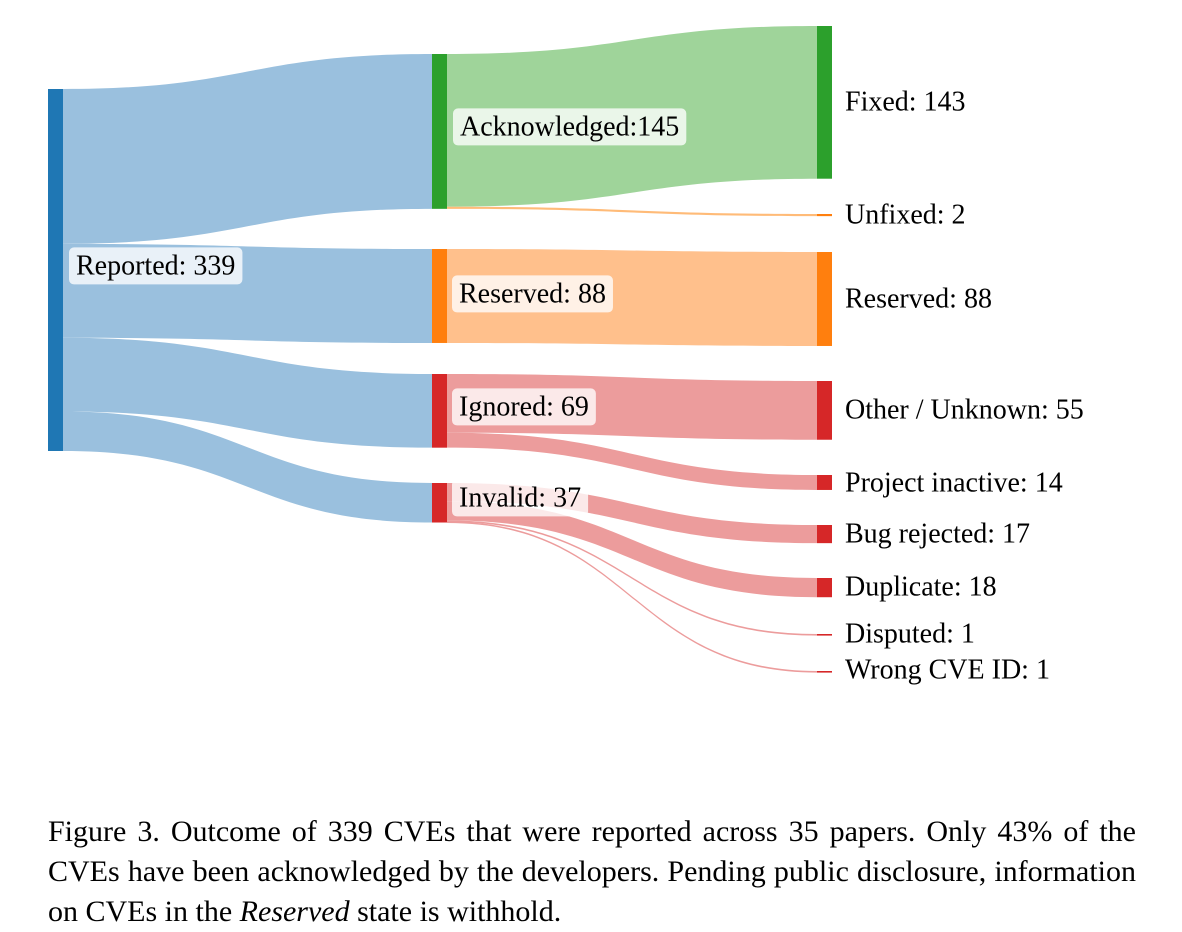 This screenshot has height=932, width=1182. What do you see at coordinates (905, 101) in the screenshot?
I see `label-fixed: Fixed: 143` at bounding box center [905, 101].